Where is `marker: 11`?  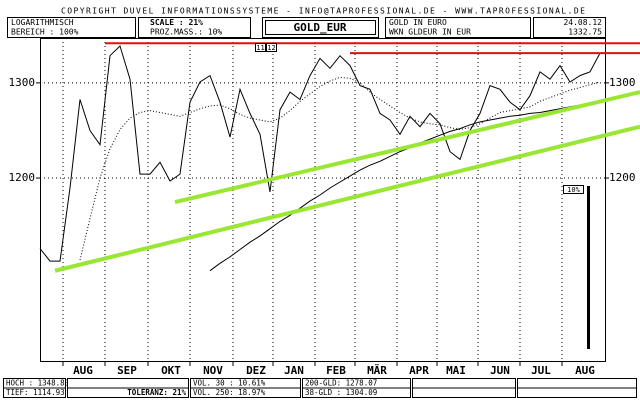
marker: 11 is located at coordinates (260, 48).